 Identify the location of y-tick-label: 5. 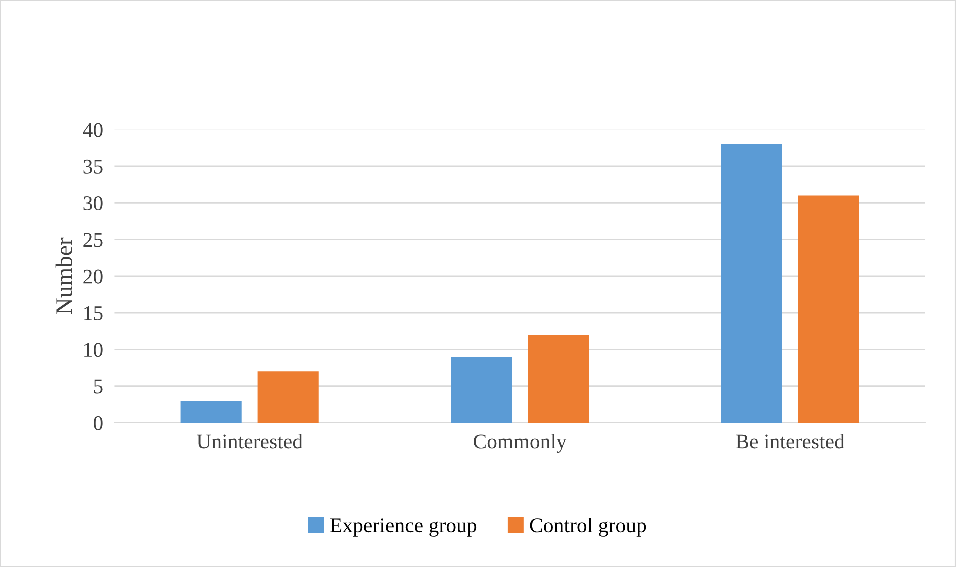
(98, 387).